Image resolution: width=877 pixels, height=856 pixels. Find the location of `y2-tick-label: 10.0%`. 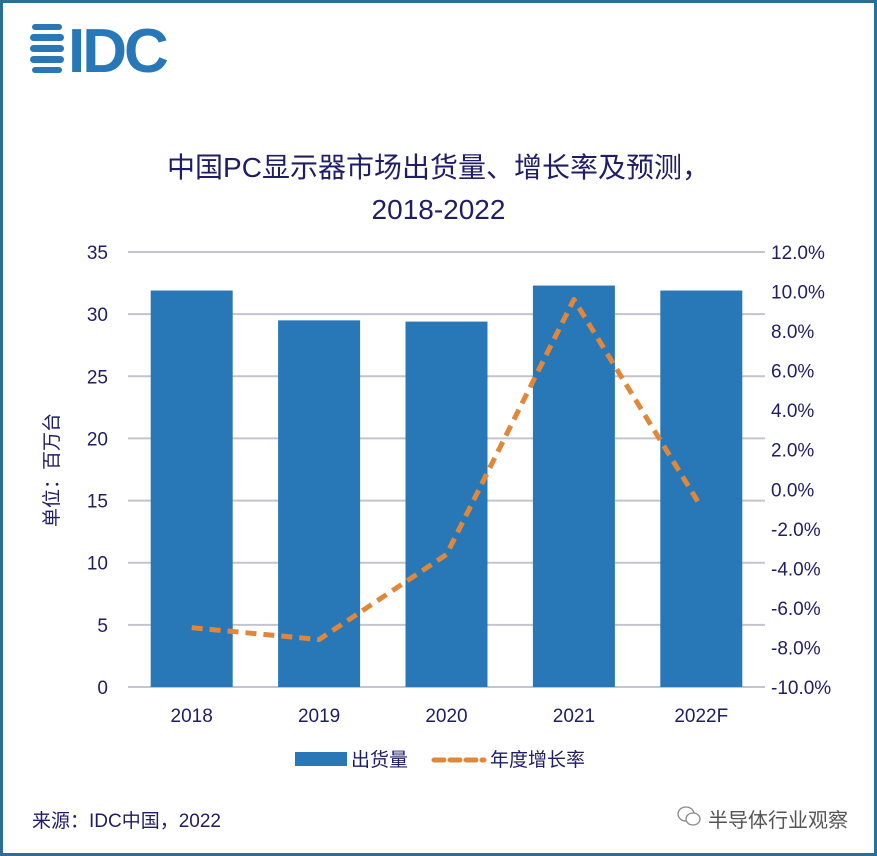

y2-tick-label: 10.0% is located at coordinates (798, 293).